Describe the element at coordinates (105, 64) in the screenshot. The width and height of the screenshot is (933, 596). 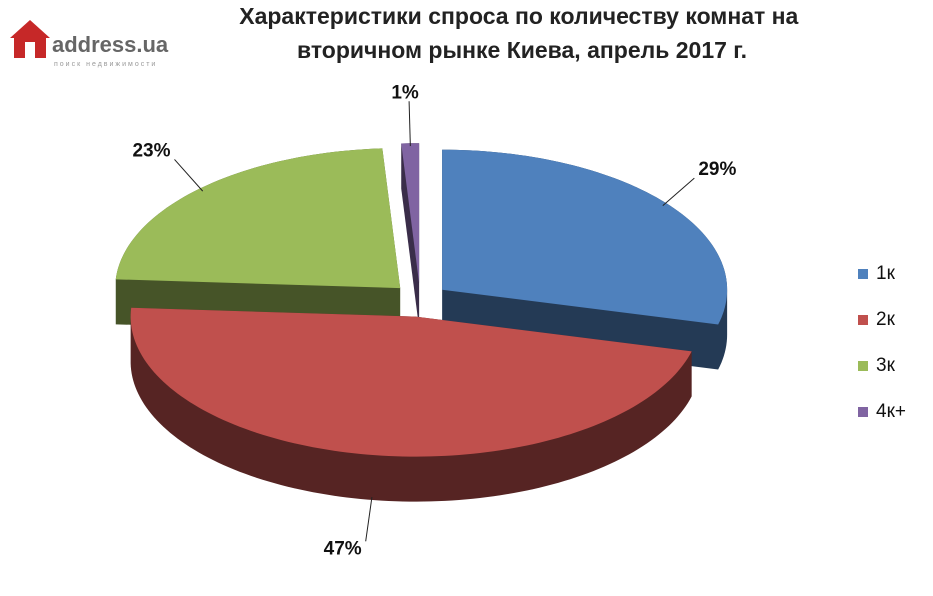
I see `logo-tagline: поиск недвижимости` at that location.